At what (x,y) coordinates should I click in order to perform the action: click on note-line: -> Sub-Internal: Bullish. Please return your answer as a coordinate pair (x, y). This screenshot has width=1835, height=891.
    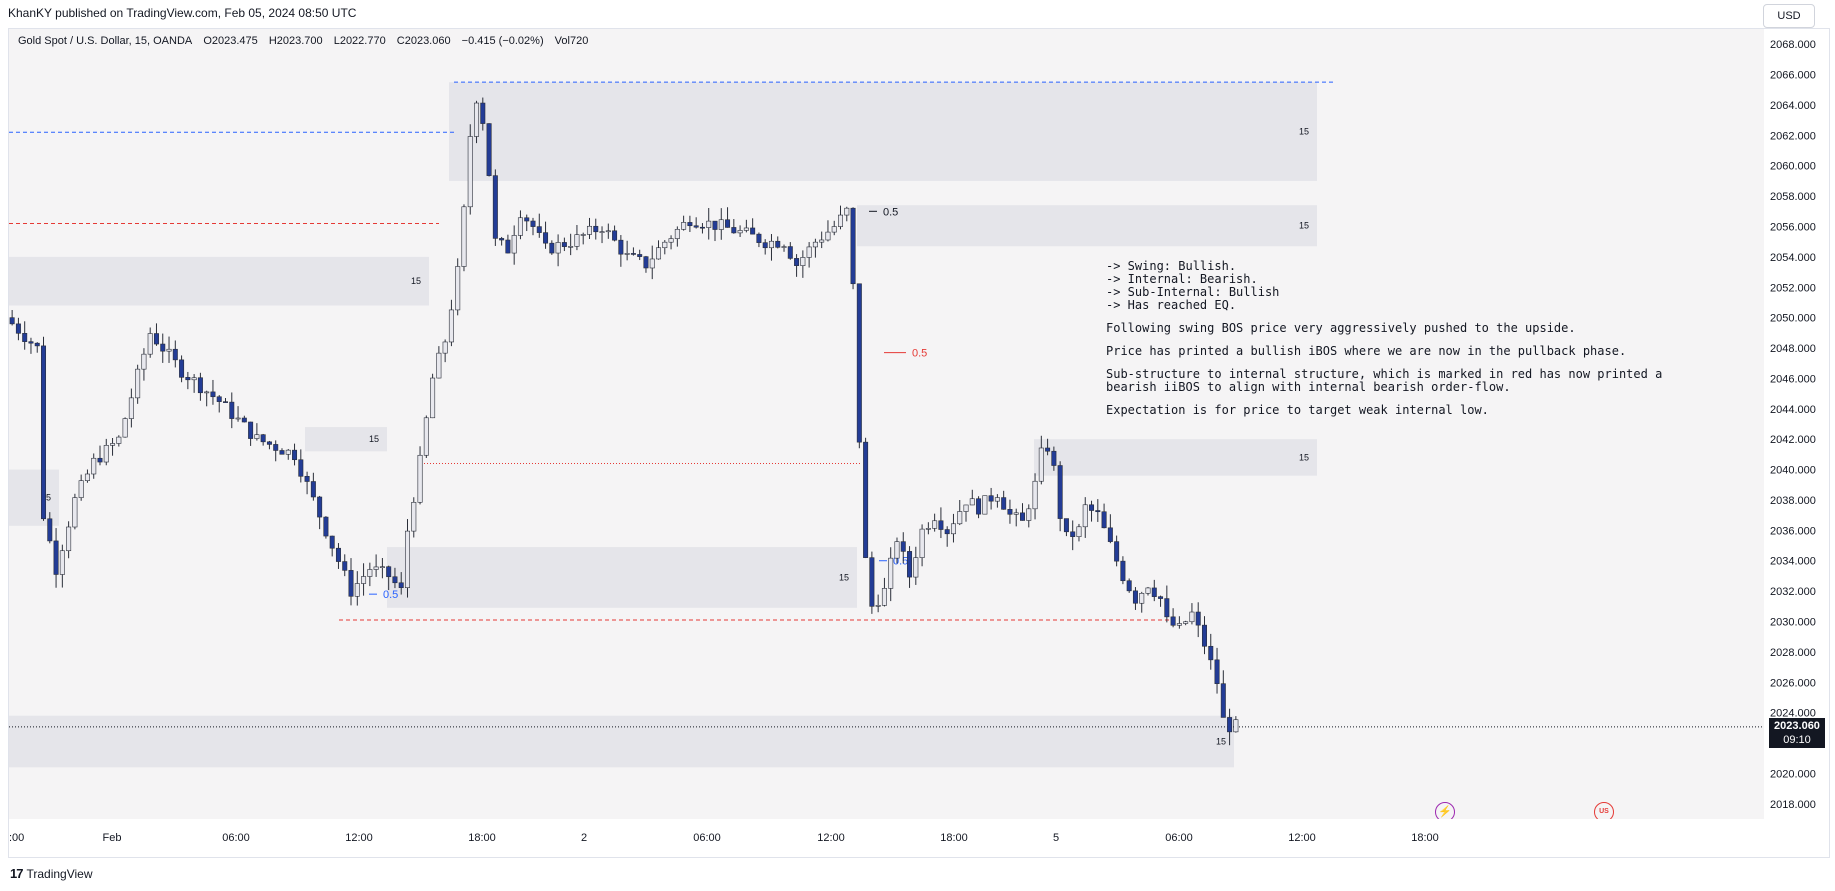
    Looking at the image, I should click on (1193, 292).